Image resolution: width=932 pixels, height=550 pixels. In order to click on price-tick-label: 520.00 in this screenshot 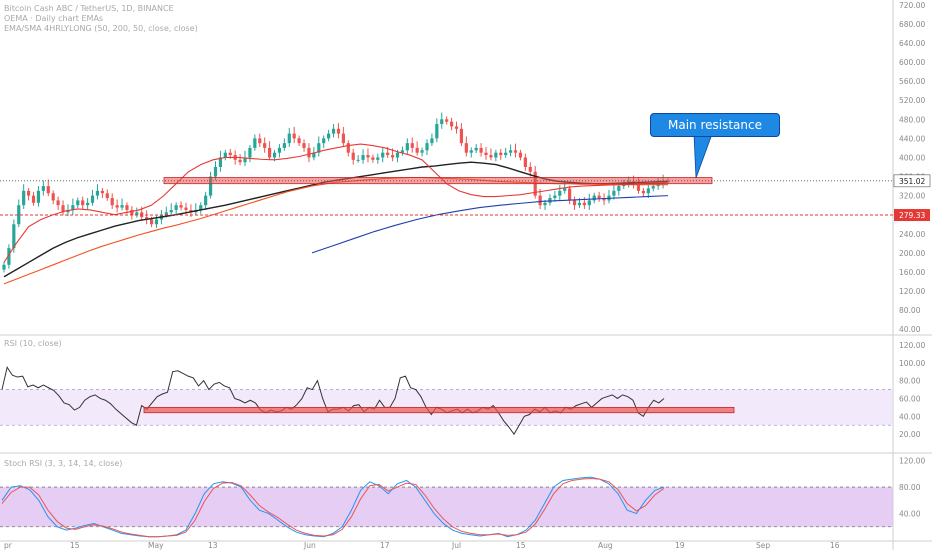, I will do `click(912, 100)`.